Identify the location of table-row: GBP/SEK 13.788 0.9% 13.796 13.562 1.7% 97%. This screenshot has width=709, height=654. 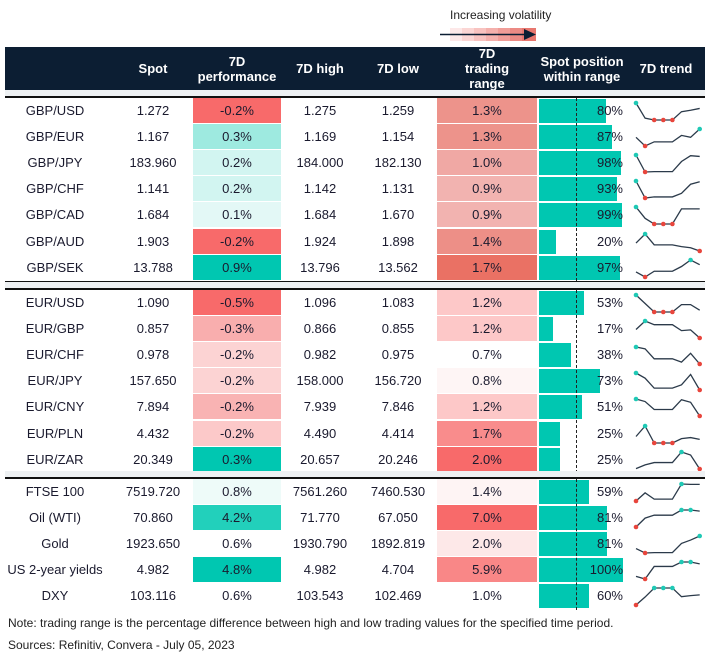
(355, 267).